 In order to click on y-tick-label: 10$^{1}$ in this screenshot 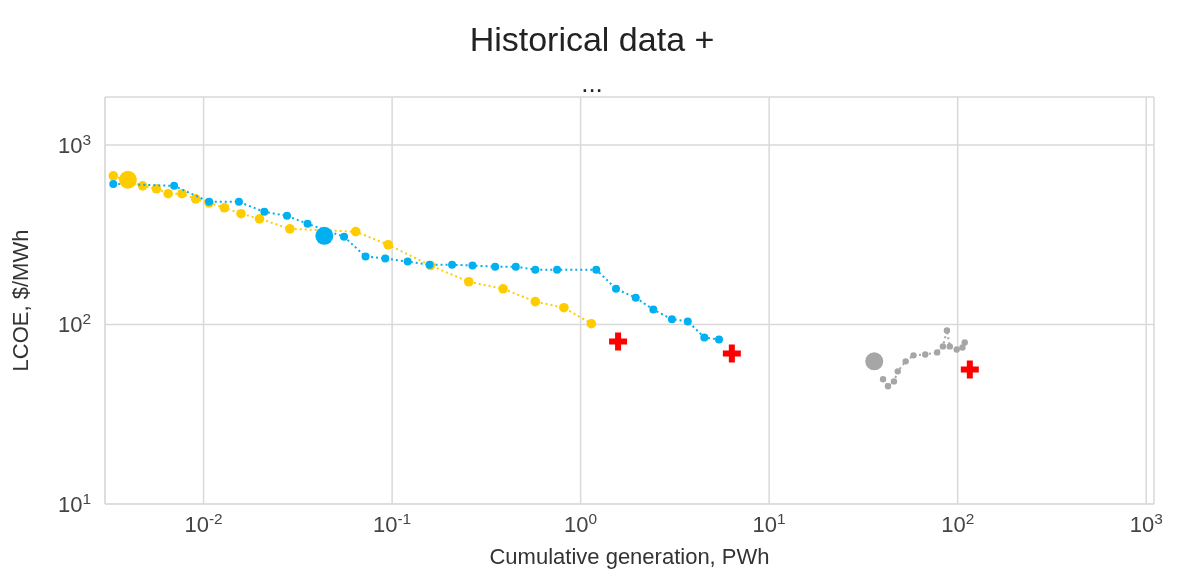, I will do `click(74, 503)`.